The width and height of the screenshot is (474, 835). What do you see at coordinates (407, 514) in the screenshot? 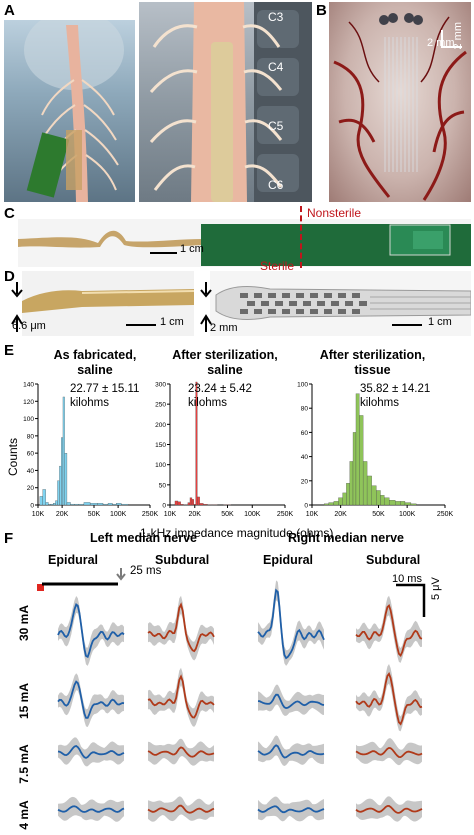
I see `hist-3-xtick-label: 100K` at bounding box center [407, 514].